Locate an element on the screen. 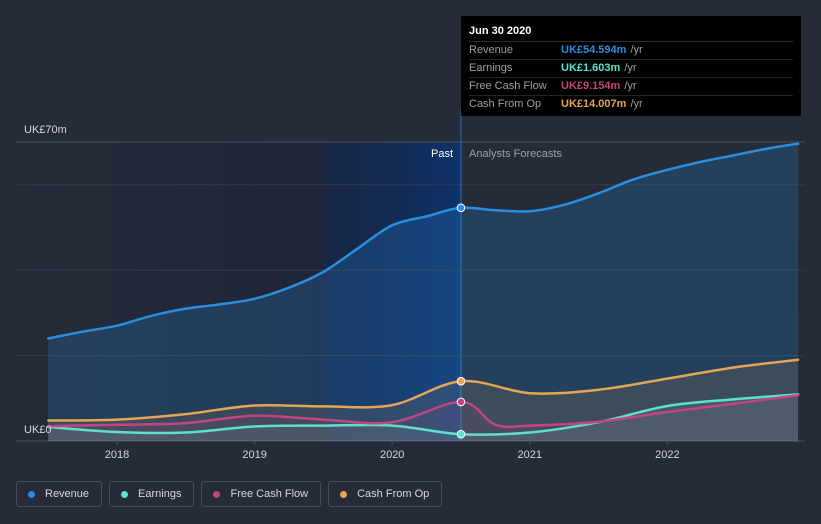 This screenshot has height=524, width=821. y-axis-bottom-label: UK£0 is located at coordinates (38, 430).